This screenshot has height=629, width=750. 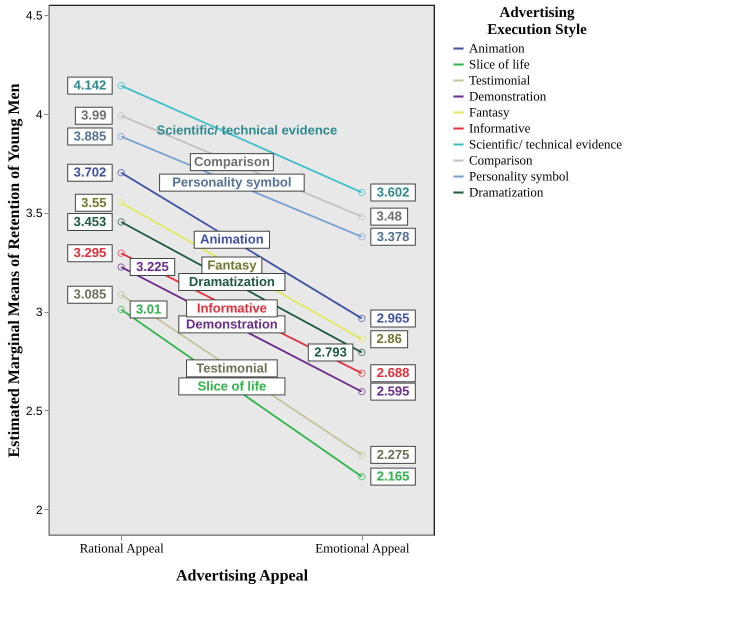 What do you see at coordinates (231, 265) in the screenshot?
I see `text: Fantasy` at bounding box center [231, 265].